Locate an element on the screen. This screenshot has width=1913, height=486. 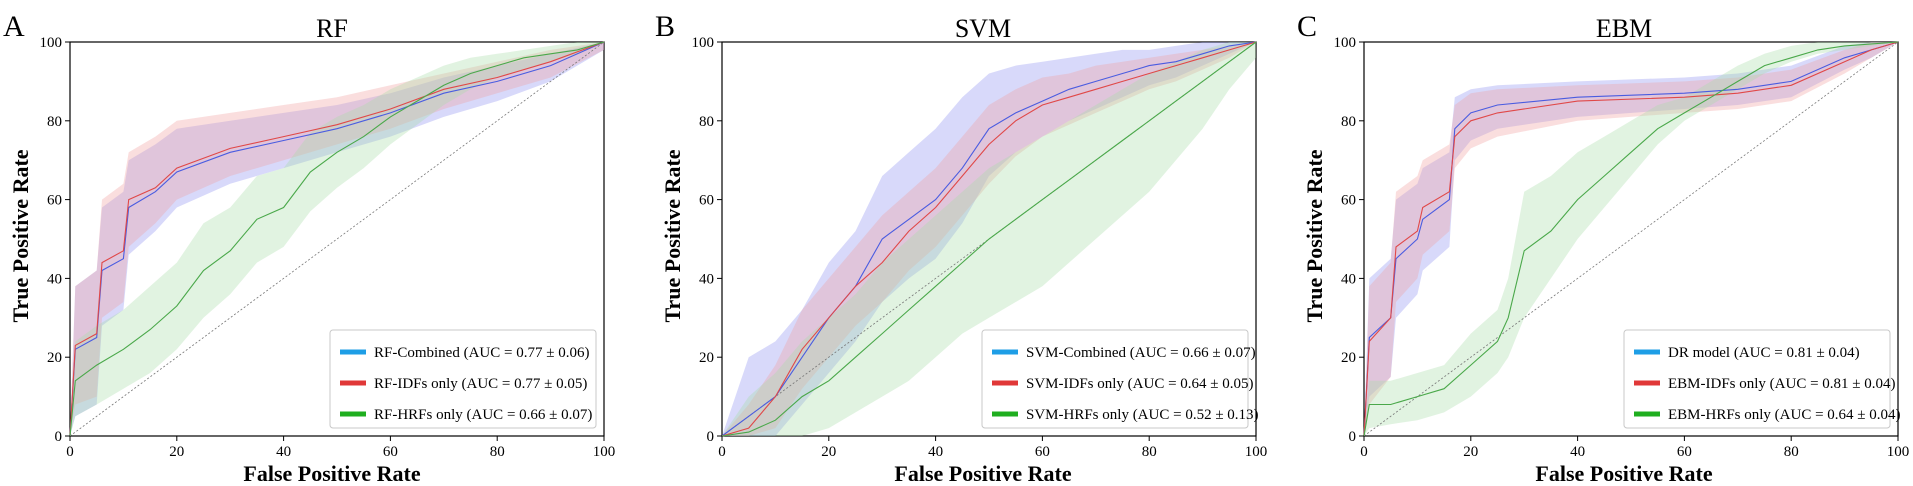
legend-entry-svm-hrfs-only: SVM-HRFs only (AUC = 0.52 ± 0.13) is located at coordinates (1142, 415).